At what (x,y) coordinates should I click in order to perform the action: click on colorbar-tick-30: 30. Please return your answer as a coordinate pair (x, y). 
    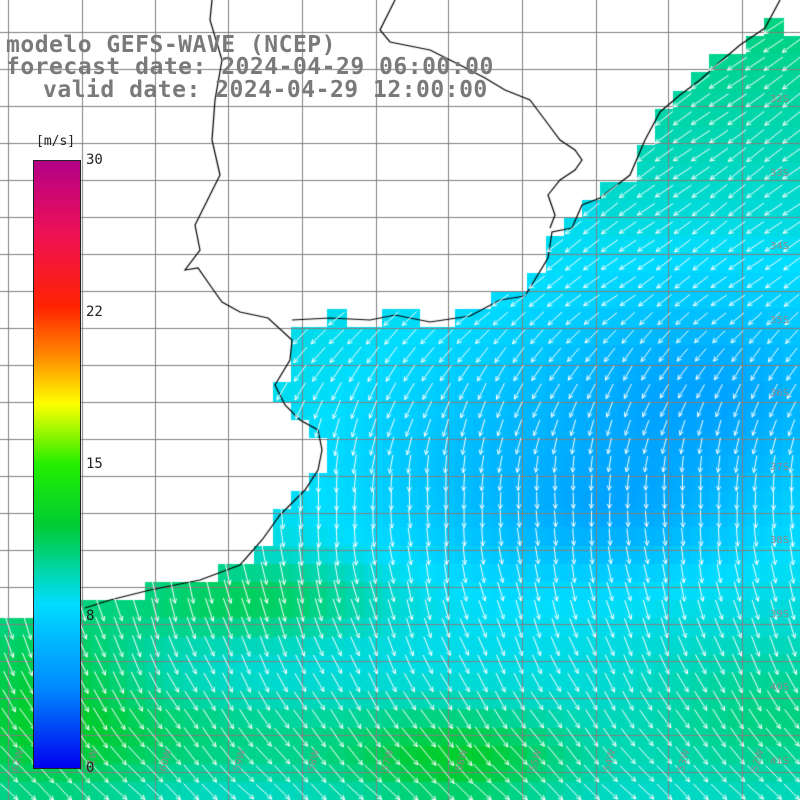
    Looking at the image, I should click on (94, 160).